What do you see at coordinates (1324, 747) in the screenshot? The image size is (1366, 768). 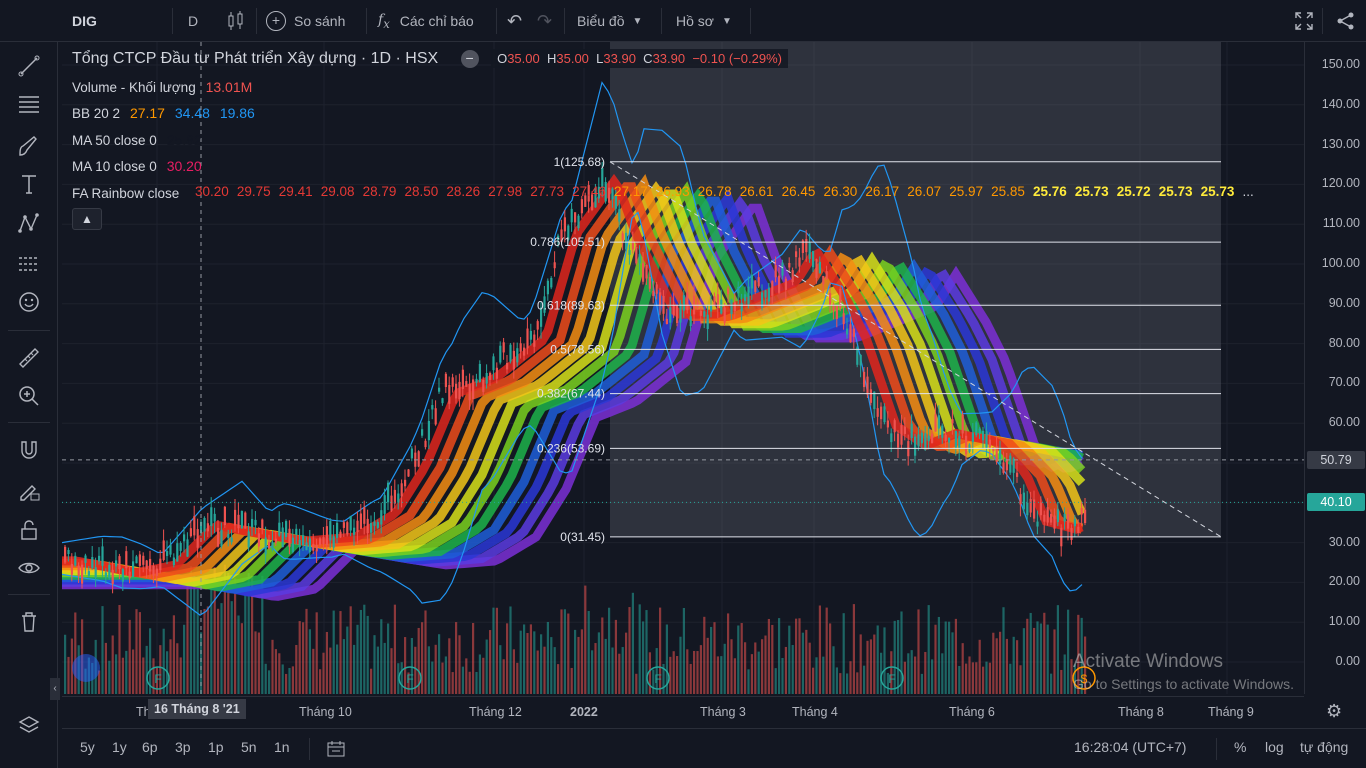 I see `auto-scale-toggle: tự động` at bounding box center [1324, 747].